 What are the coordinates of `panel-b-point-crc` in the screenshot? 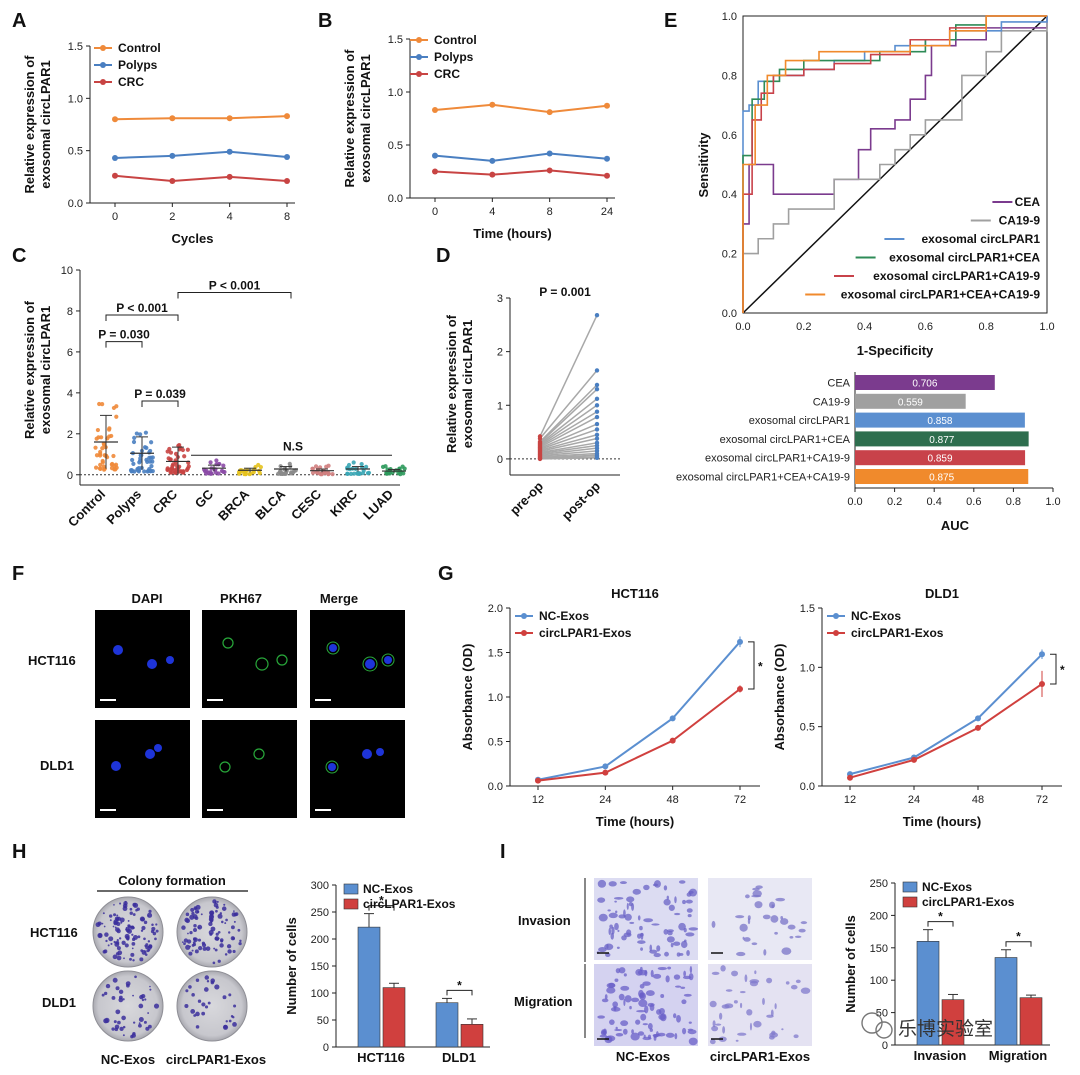 It's located at (607, 175).